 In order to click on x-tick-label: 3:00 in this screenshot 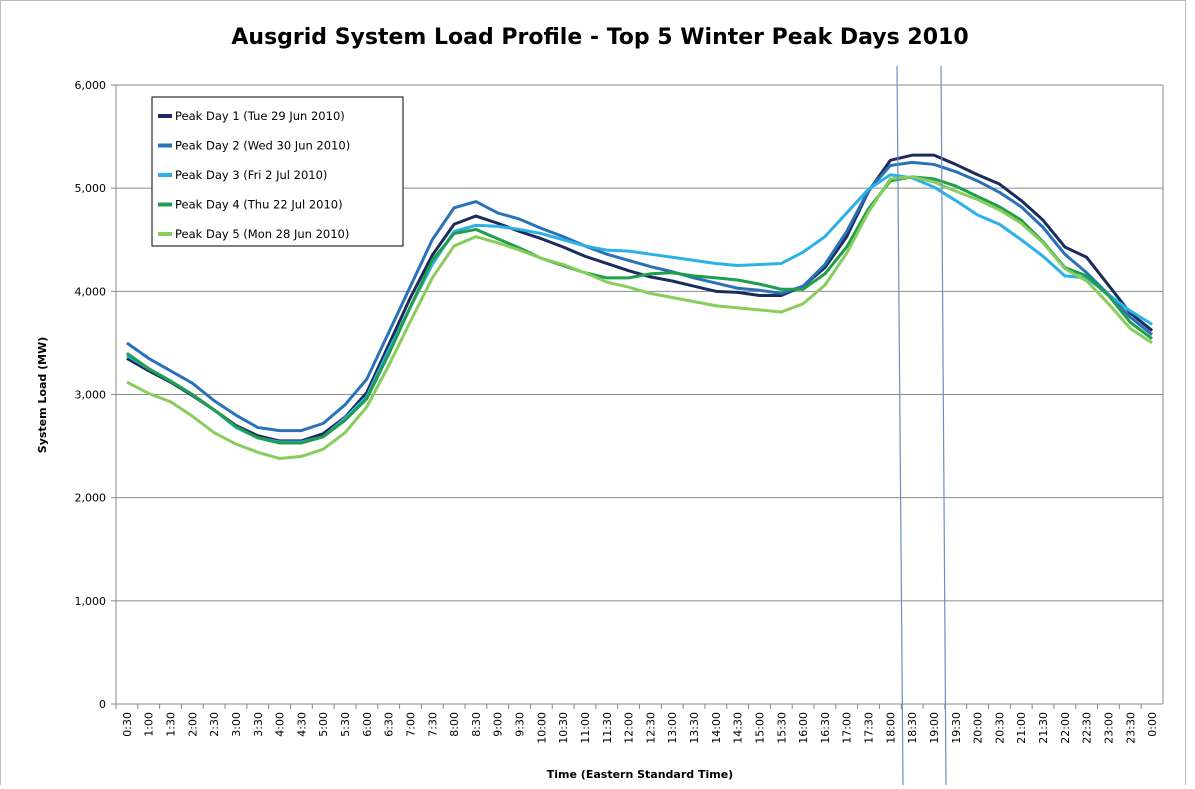, I will do `click(236, 724)`.